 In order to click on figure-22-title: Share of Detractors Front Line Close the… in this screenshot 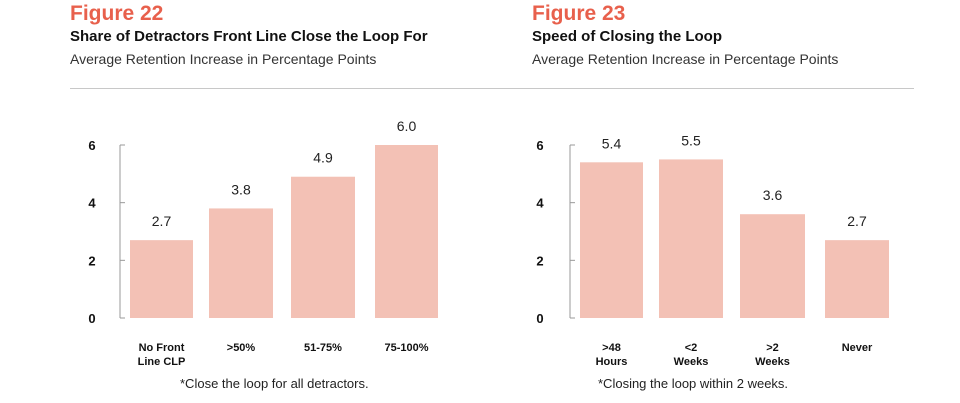, I will do `click(249, 36)`.